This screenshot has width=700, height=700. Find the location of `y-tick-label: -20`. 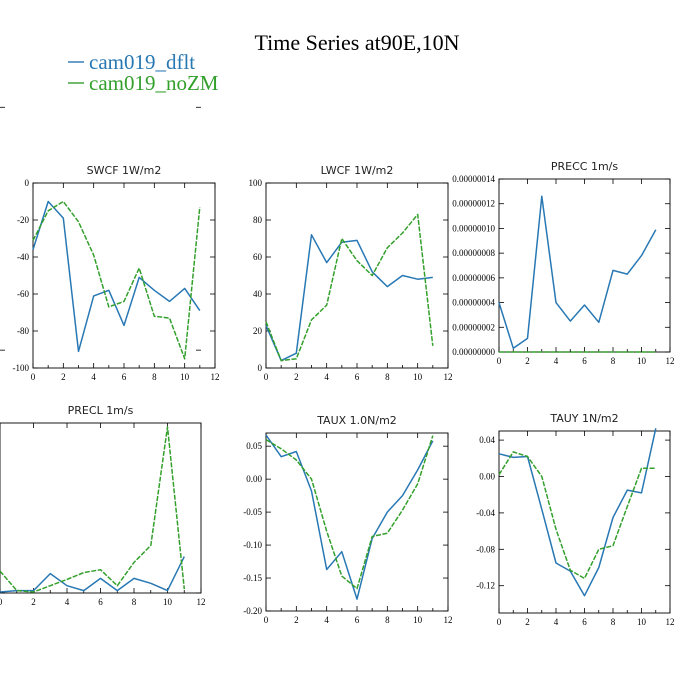

y-tick-label: -20 is located at coordinates (23, 220).